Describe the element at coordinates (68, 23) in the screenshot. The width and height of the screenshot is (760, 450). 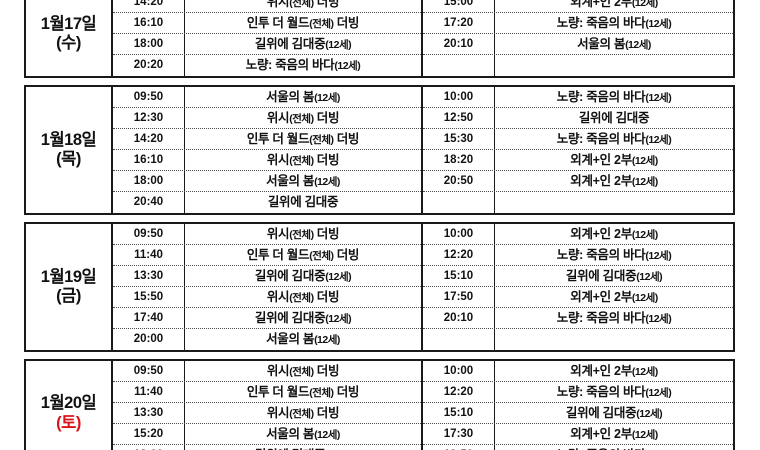
I see `day-date: 1월17일` at that location.